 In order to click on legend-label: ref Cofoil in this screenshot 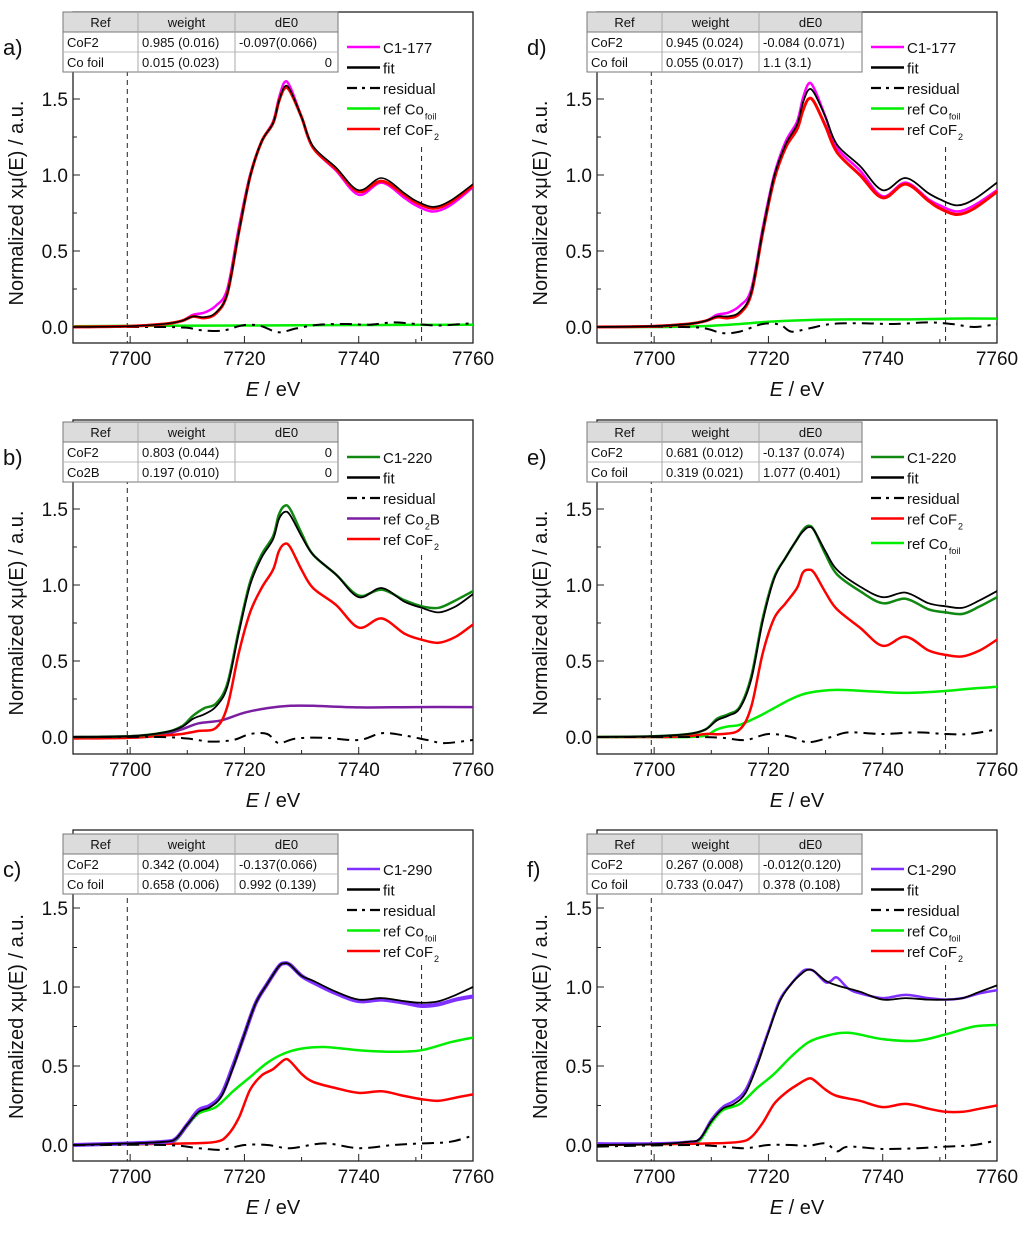, I will do `click(933, 546)`.